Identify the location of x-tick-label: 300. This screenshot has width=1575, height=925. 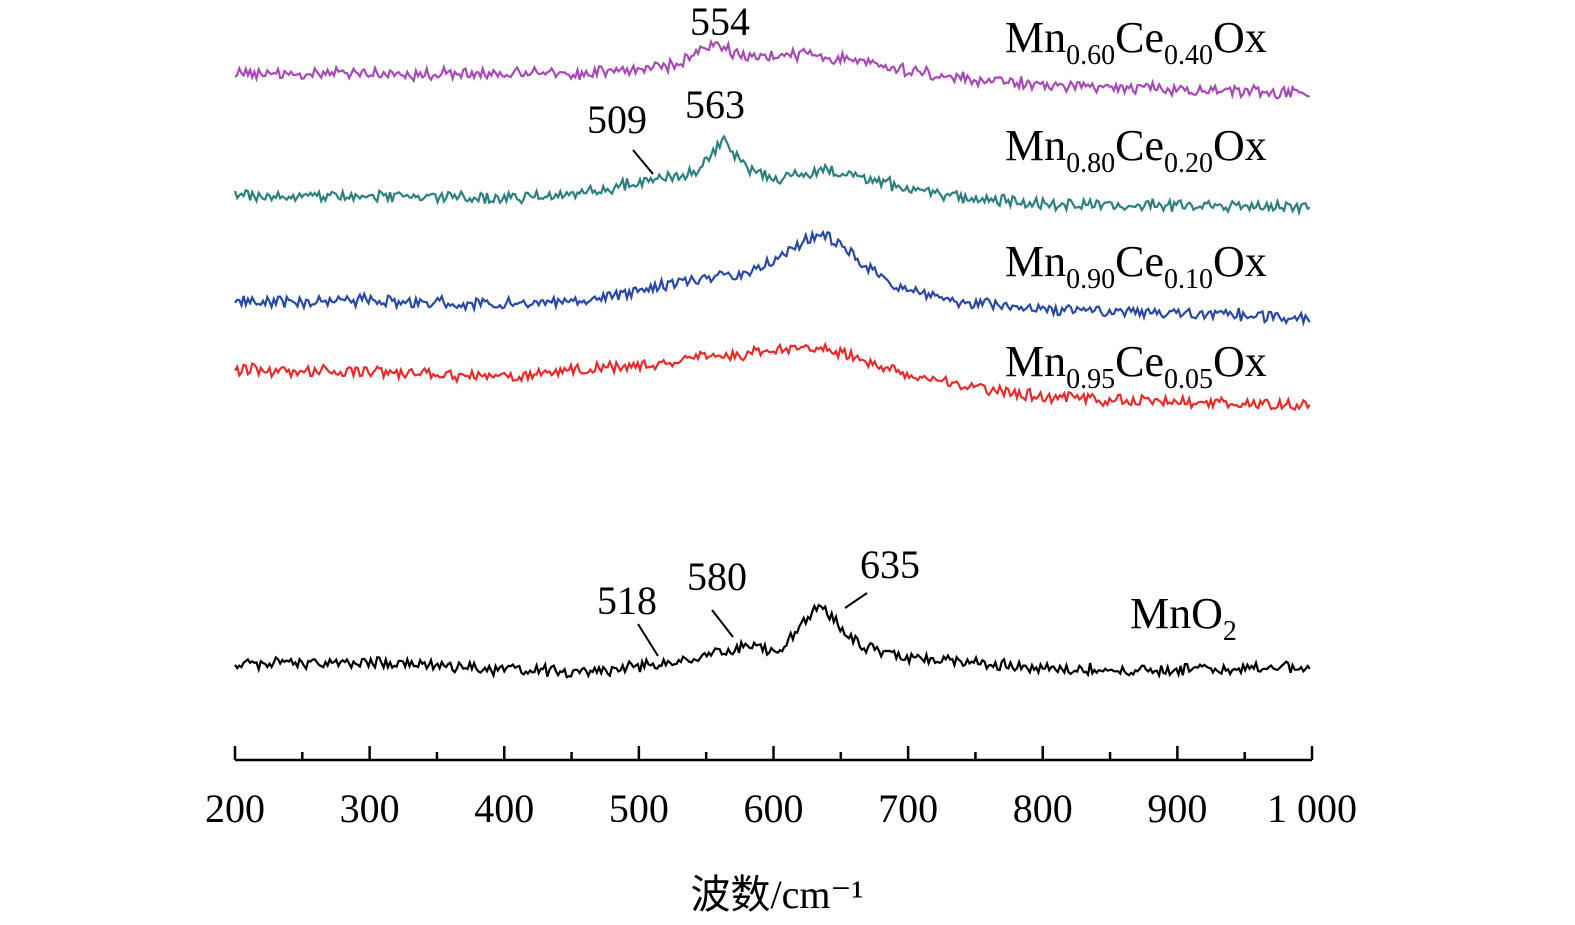
(370, 808).